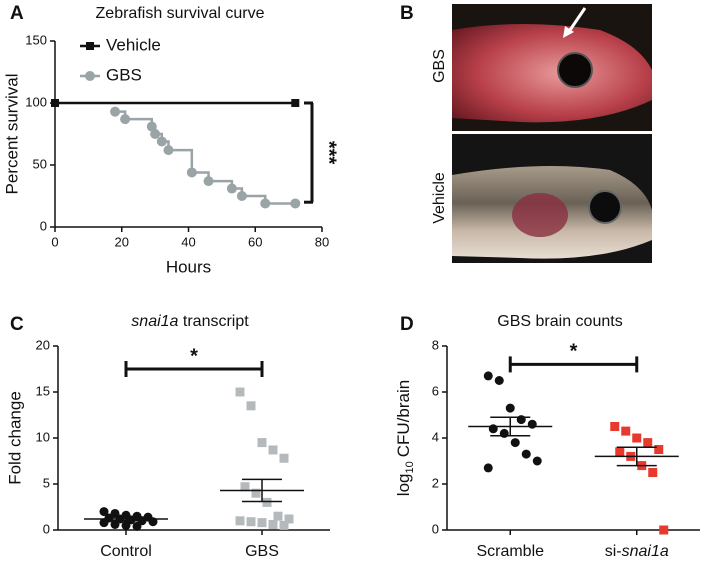 The image size is (720, 567). I want to click on x-tick-label: 40, so click(188, 241).